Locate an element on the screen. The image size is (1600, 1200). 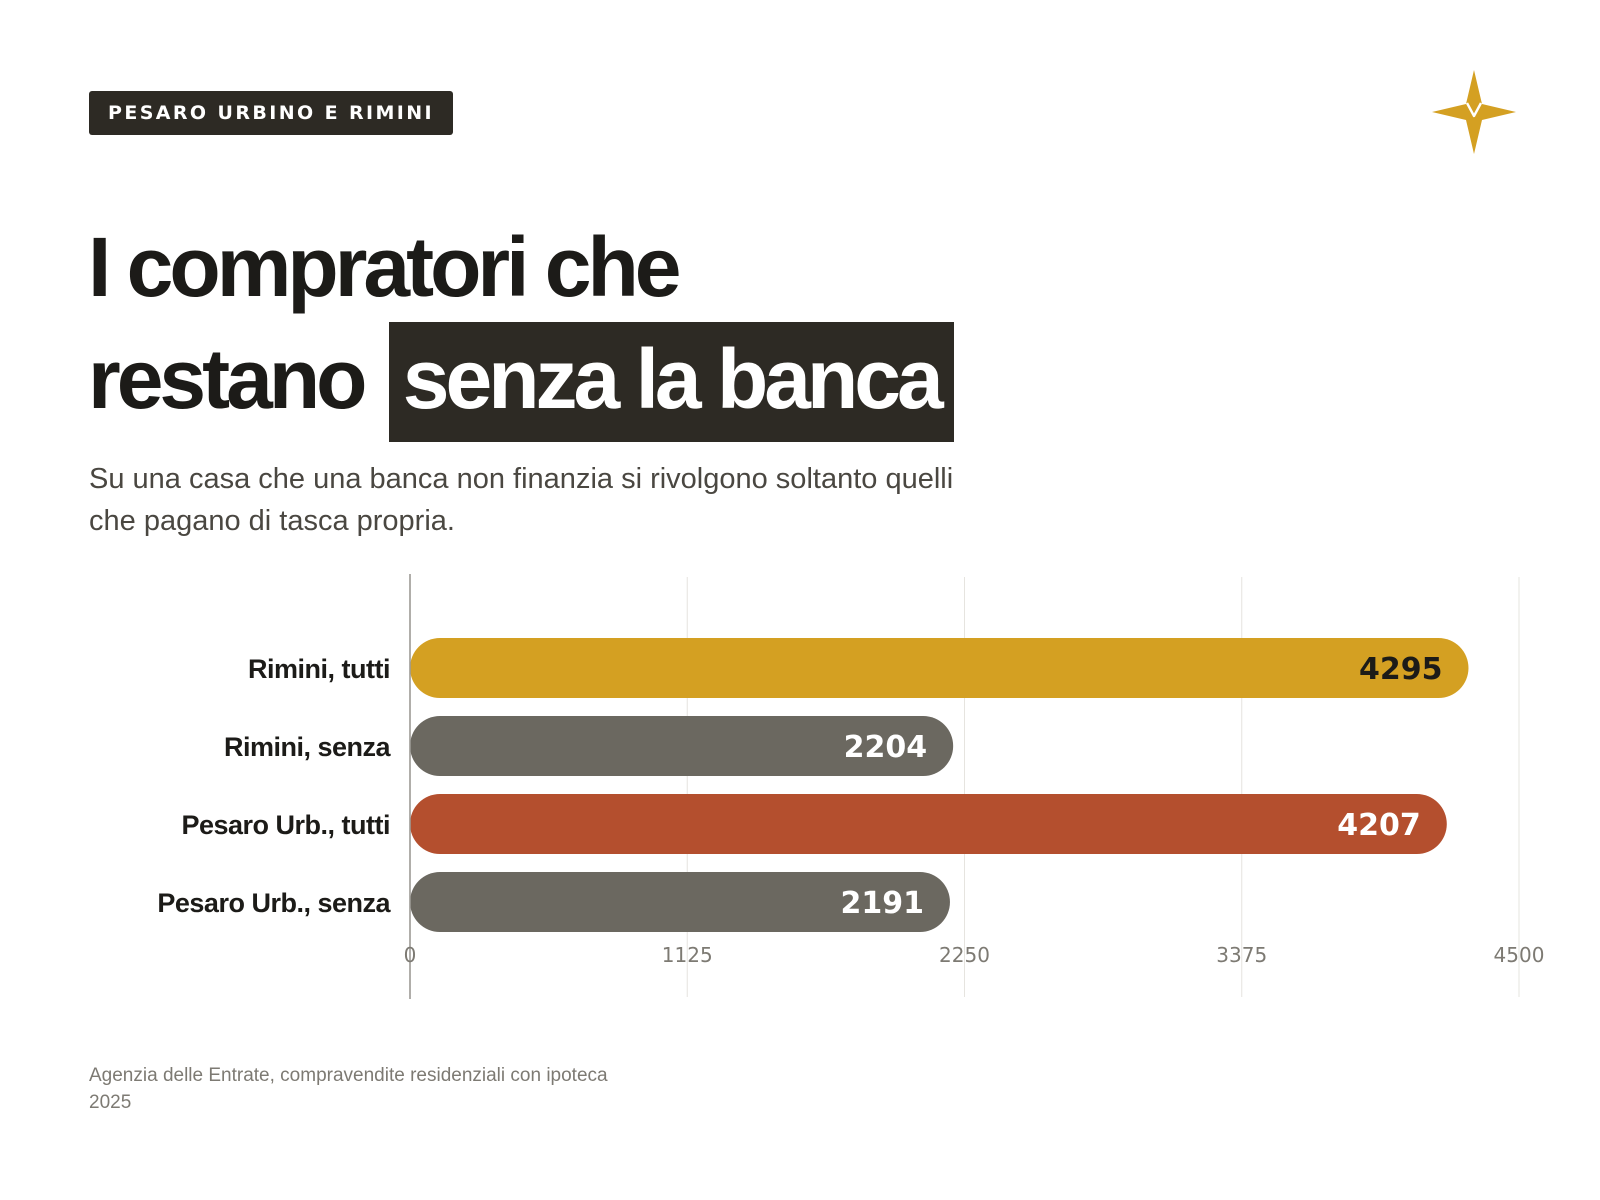
source-line-2: 2025 is located at coordinates (110, 1102).